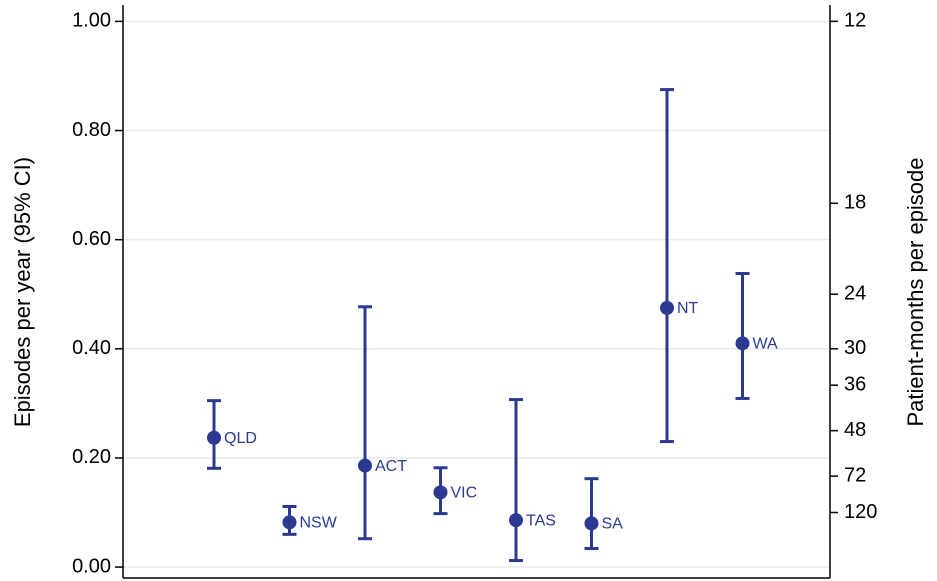 The width and height of the screenshot is (937, 581). What do you see at coordinates (391, 466) in the screenshot?
I see `point-label: ACT` at bounding box center [391, 466].